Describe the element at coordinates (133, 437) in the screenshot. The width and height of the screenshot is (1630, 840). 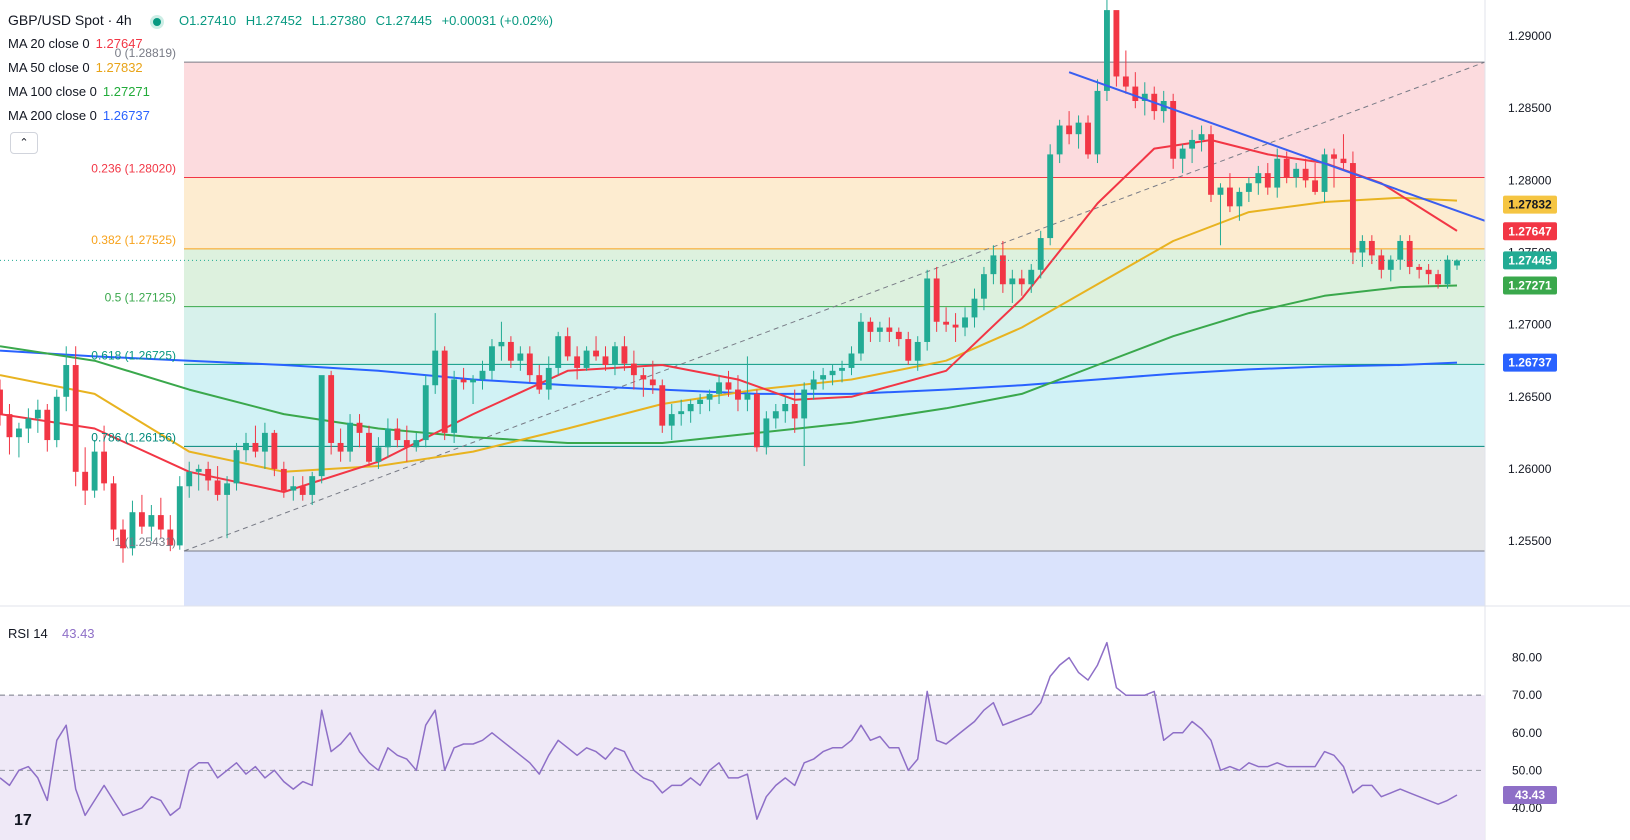
I see `fib-label-5: 0.786 (1.26156)` at that location.